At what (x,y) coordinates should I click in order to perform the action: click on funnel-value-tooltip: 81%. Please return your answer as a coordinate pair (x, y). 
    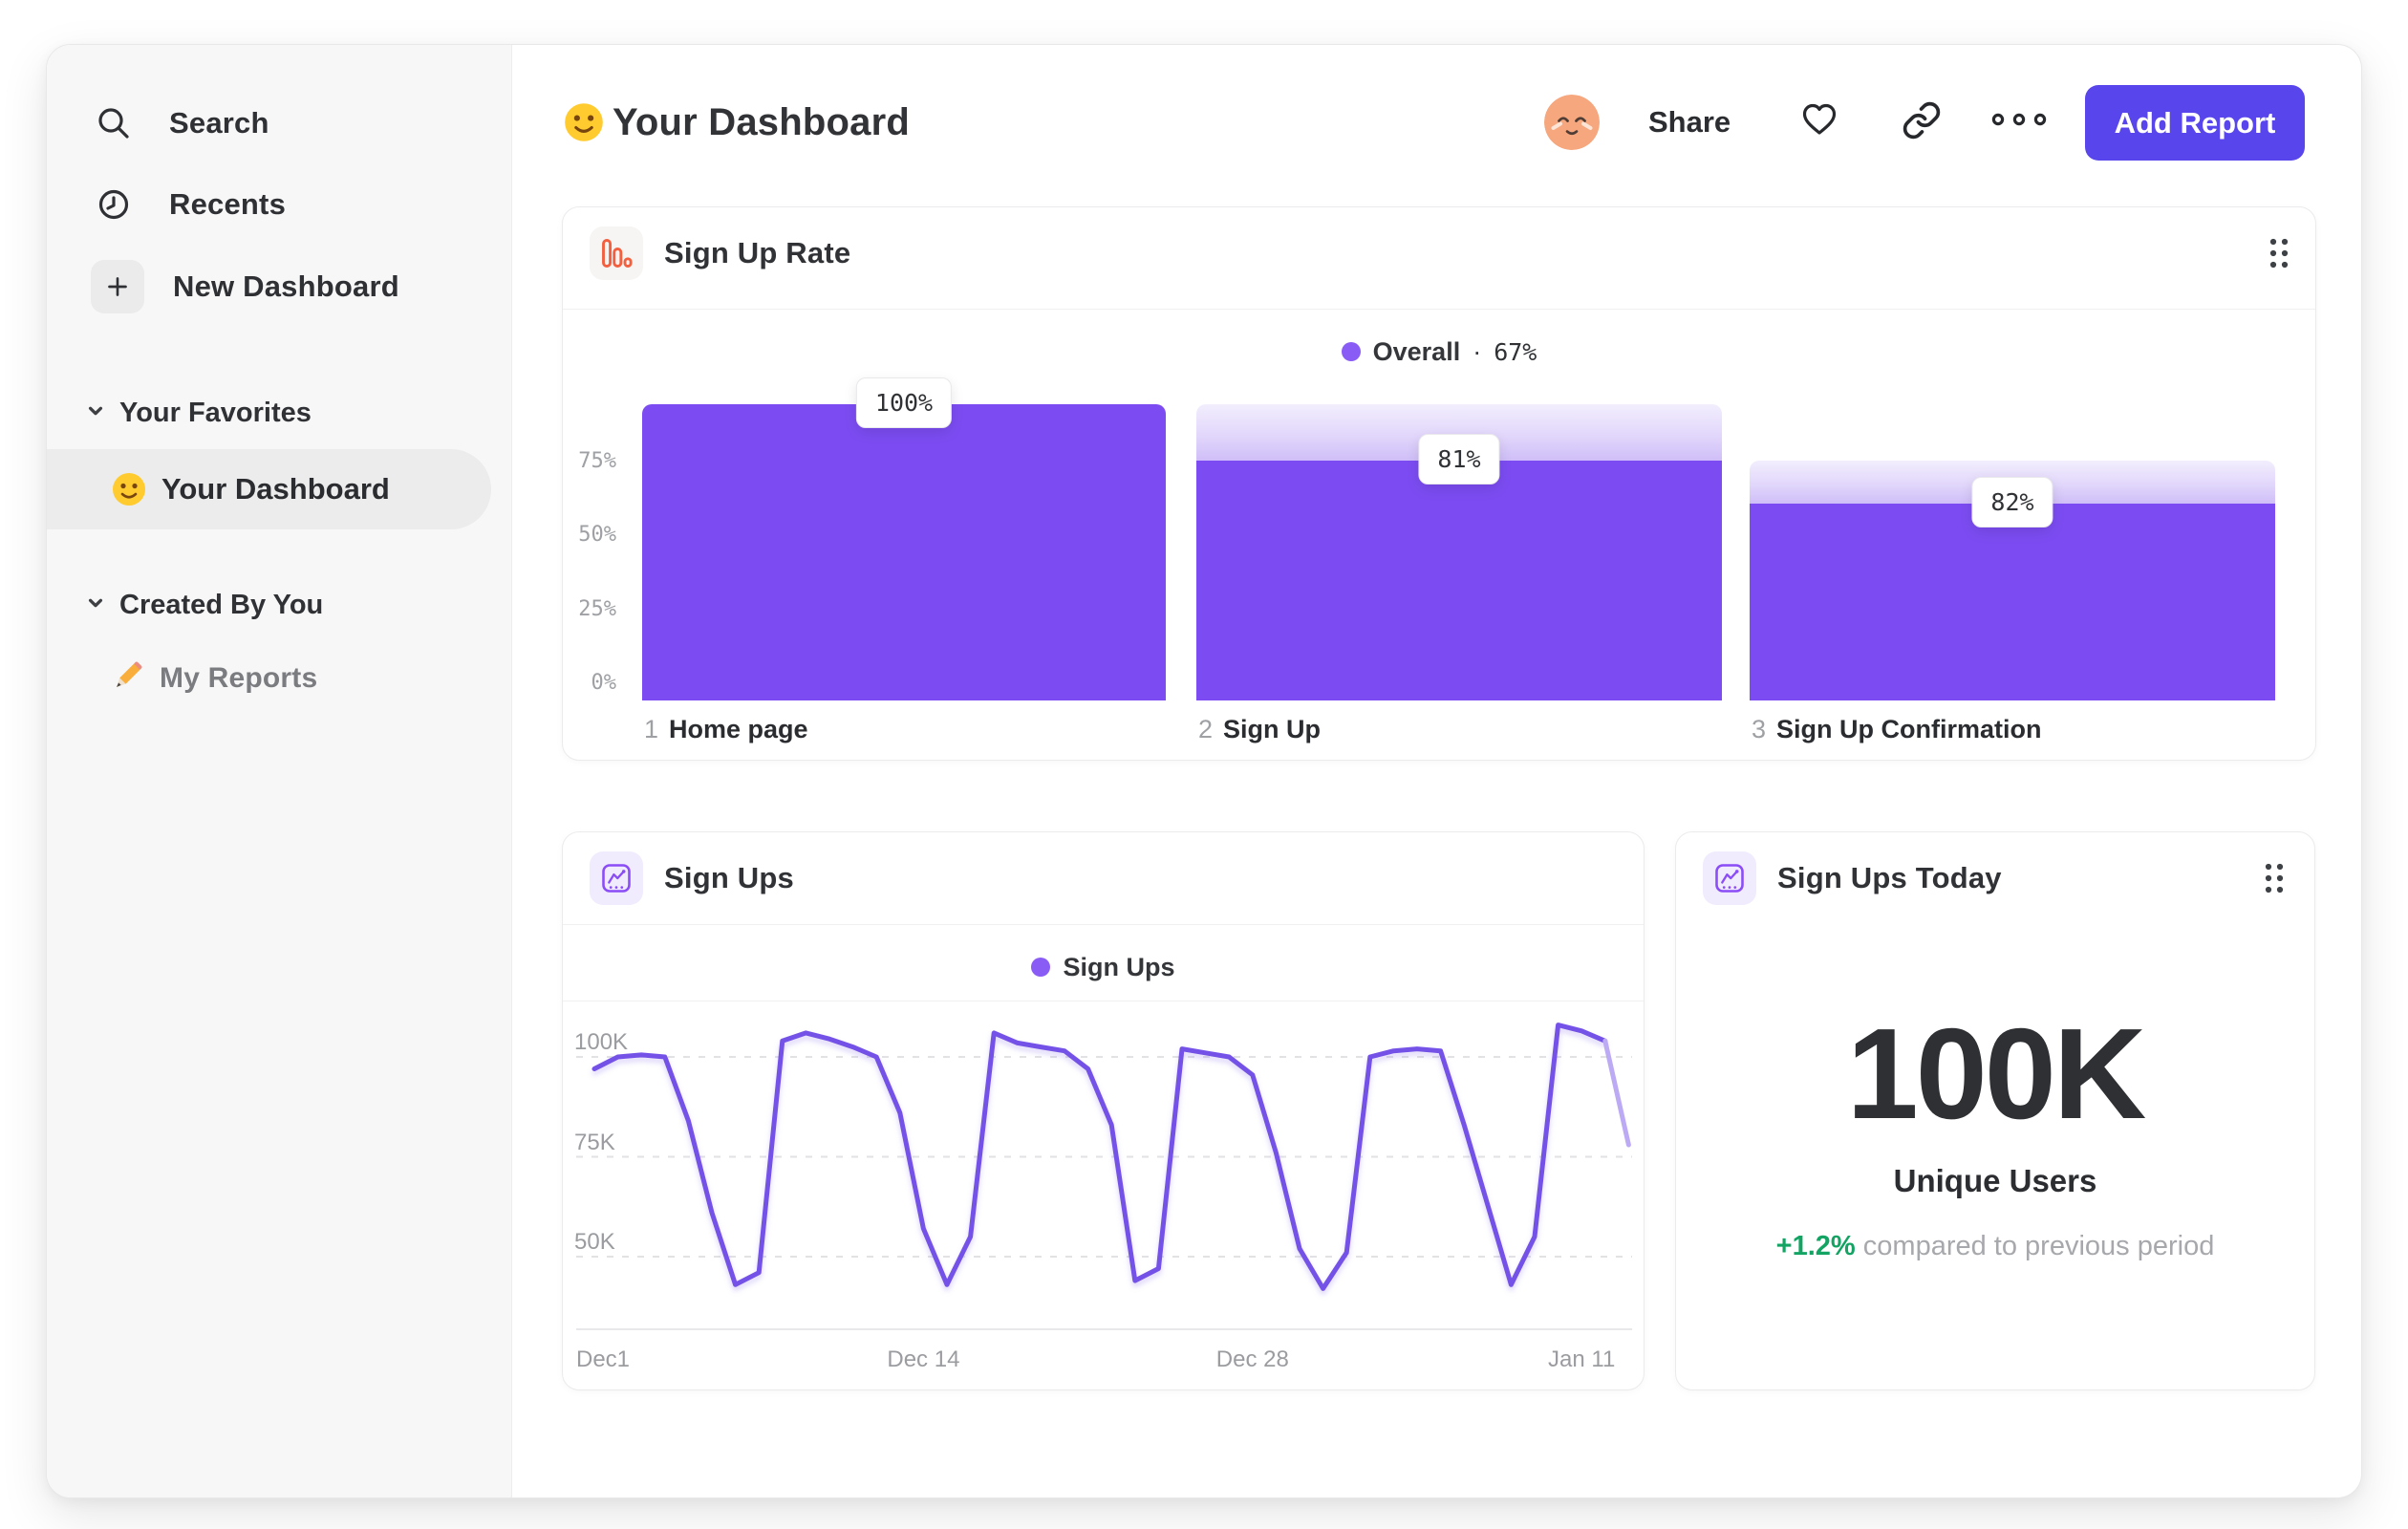
    Looking at the image, I should click on (1459, 459).